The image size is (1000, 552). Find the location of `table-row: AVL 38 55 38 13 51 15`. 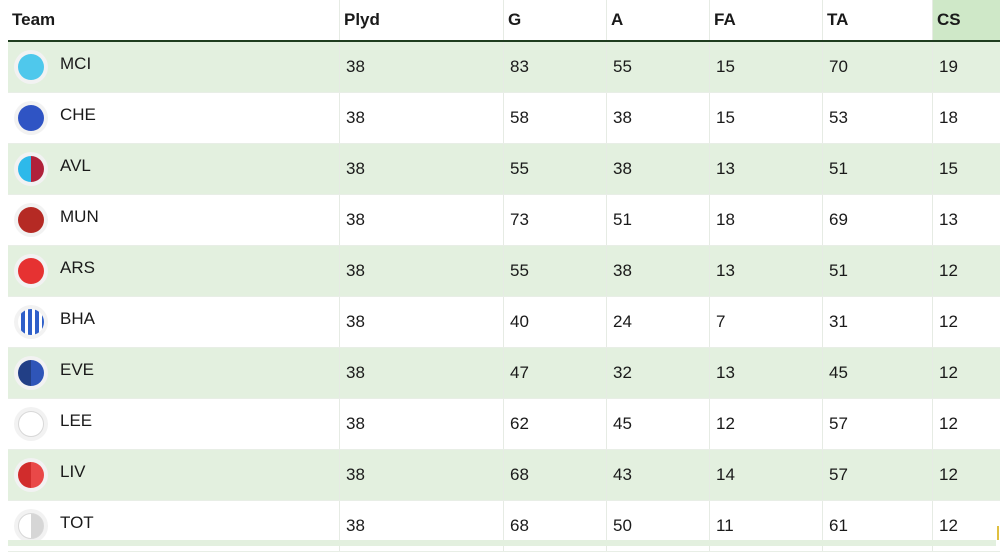

table-row: AVL 38 55 38 13 51 15 is located at coordinates (504, 169).